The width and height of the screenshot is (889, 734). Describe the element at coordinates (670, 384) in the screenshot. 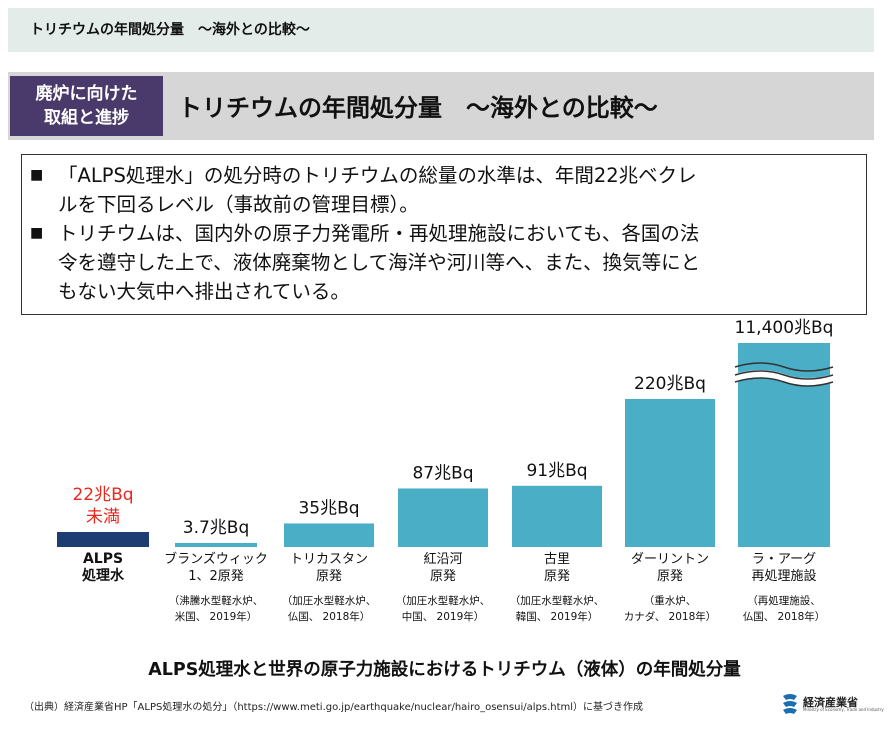

I see `bar-value-label-5: 220兆Bq` at that location.